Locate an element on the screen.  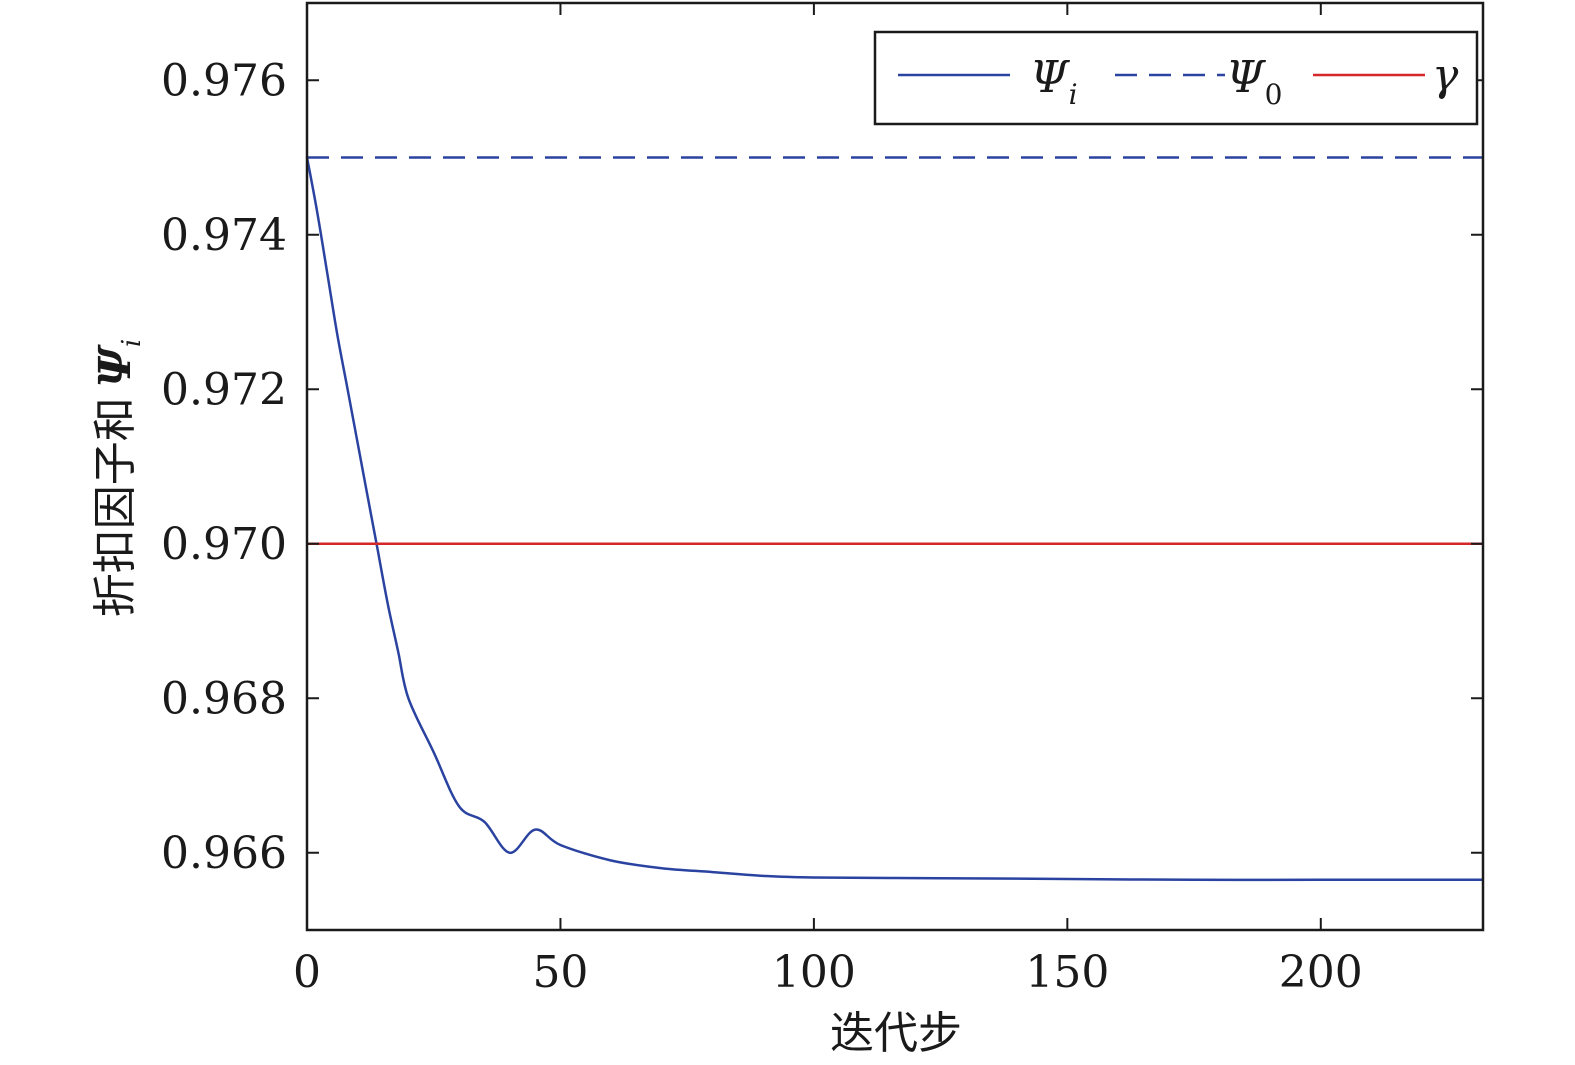
y-axis-title-subscript: i is located at coordinates (132, 343).